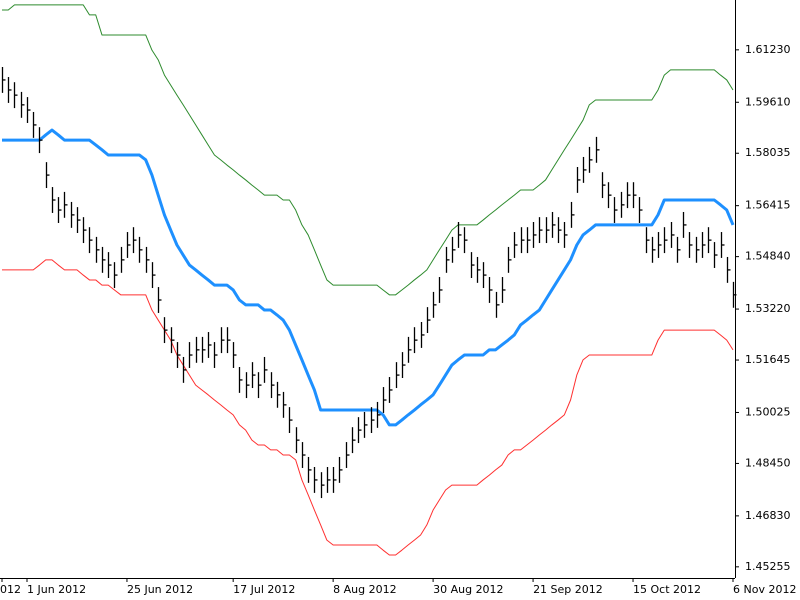 The width and height of the screenshot is (800, 600). I want to click on x-tick-label: 1 Jun 2012, so click(56, 589).